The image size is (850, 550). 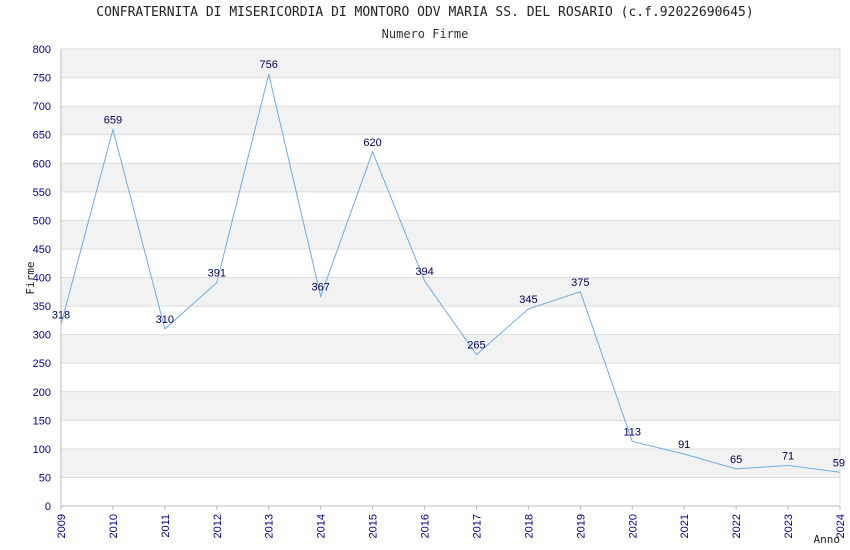 What do you see at coordinates (374, 526) in the screenshot?
I see `x-tick-label: 2015` at bounding box center [374, 526].